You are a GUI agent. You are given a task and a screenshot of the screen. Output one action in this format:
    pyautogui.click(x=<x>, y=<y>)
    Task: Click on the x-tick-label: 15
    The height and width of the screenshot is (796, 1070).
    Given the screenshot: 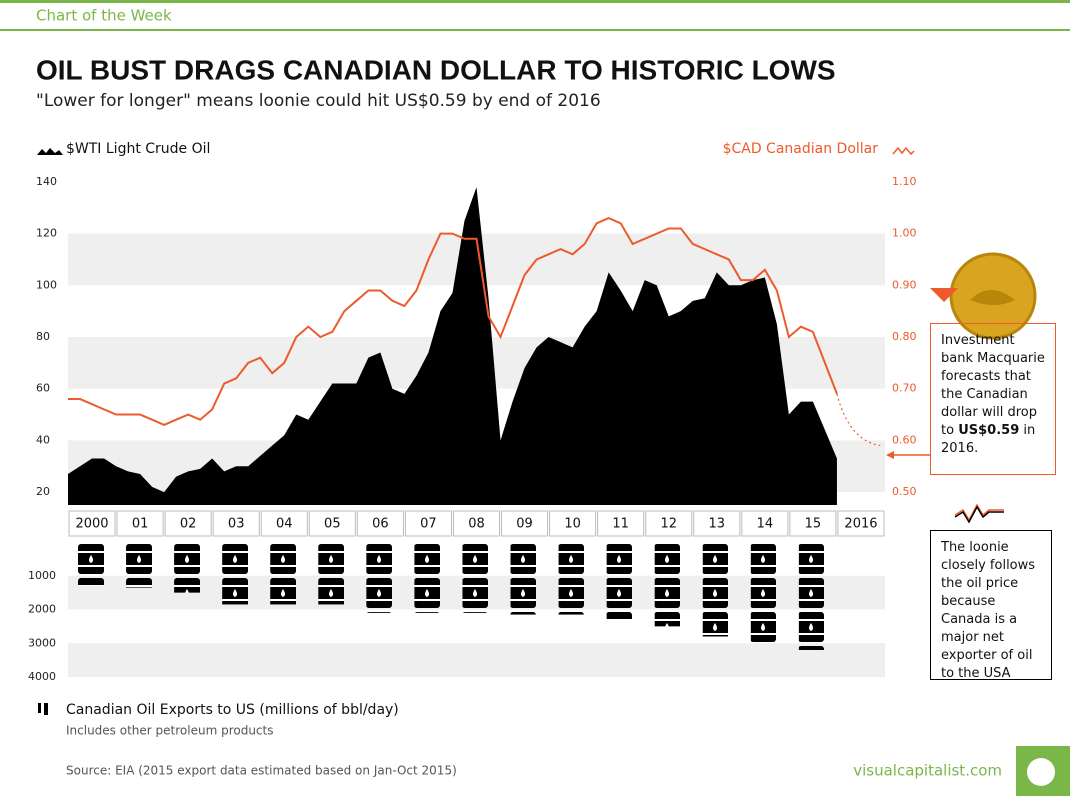 What is the action you would take?
    pyautogui.click(x=813, y=524)
    